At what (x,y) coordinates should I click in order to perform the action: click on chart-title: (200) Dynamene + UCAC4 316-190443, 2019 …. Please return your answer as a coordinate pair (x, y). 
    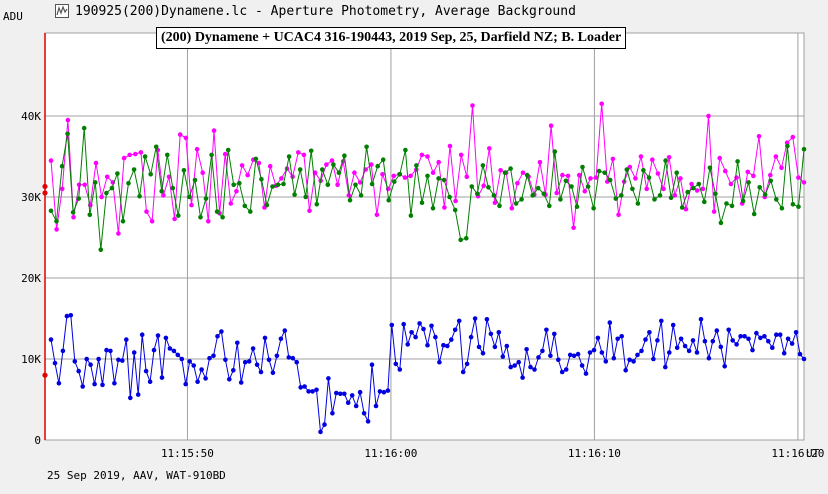
    Looking at the image, I should click on (391, 38).